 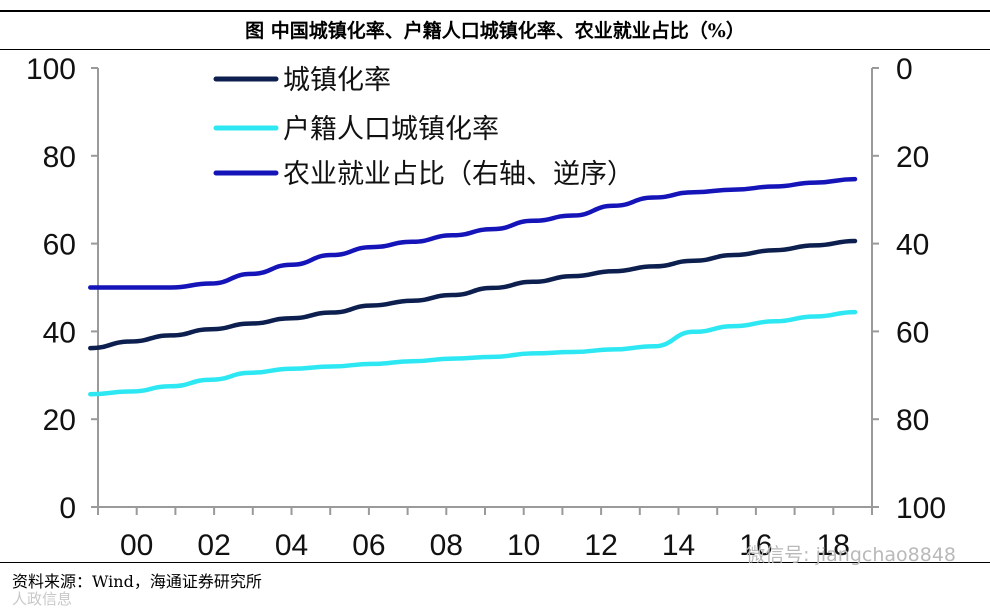 What do you see at coordinates (912, 332) in the screenshot?
I see `y-right-tick-label: 60` at bounding box center [912, 332].